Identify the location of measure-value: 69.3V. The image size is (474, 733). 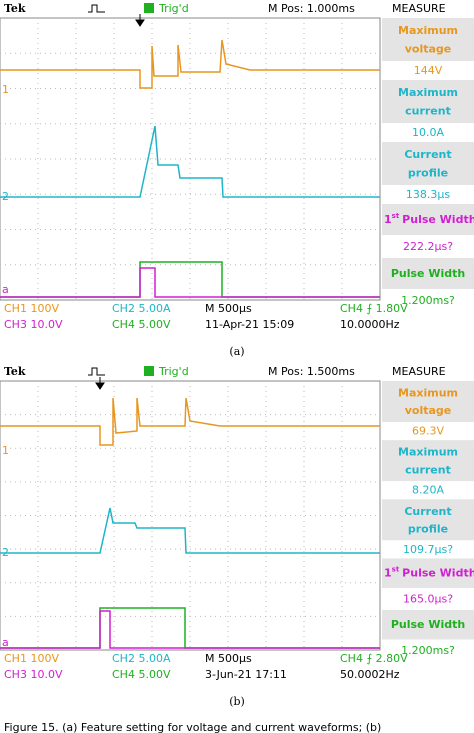
(428, 431).